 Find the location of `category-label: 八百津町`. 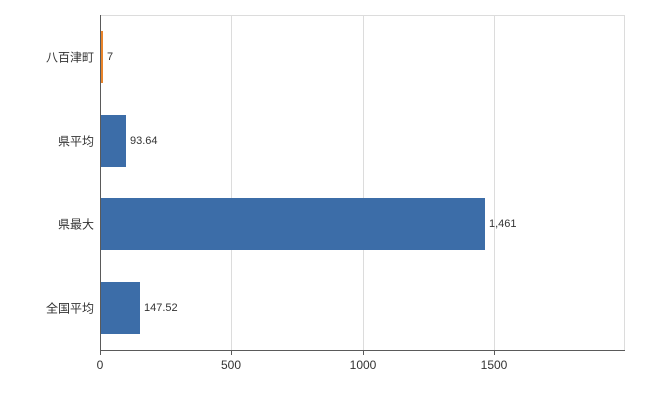

category-label: 八百津町 is located at coordinates (69, 57).